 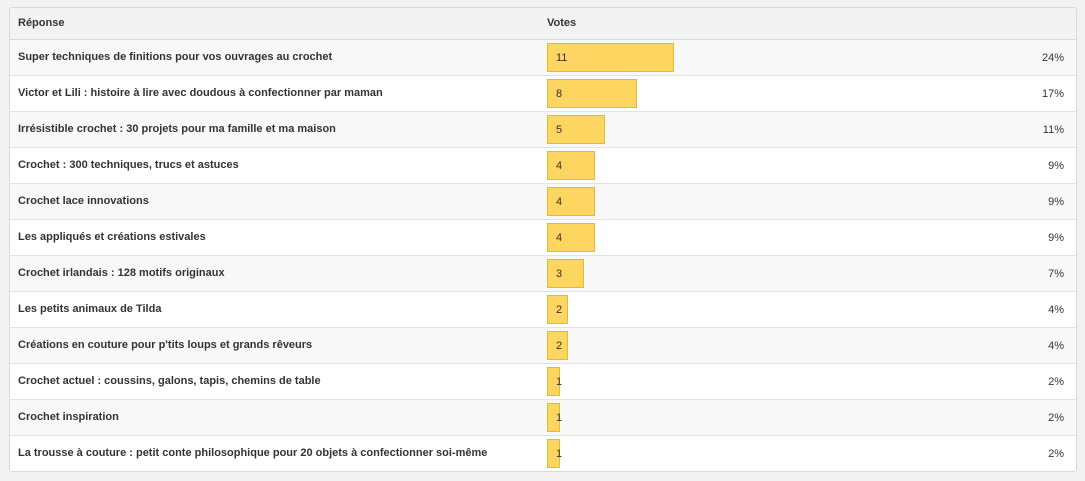 I want to click on table-row: Crochet lace innovations 4 9%, so click(x=543, y=202).